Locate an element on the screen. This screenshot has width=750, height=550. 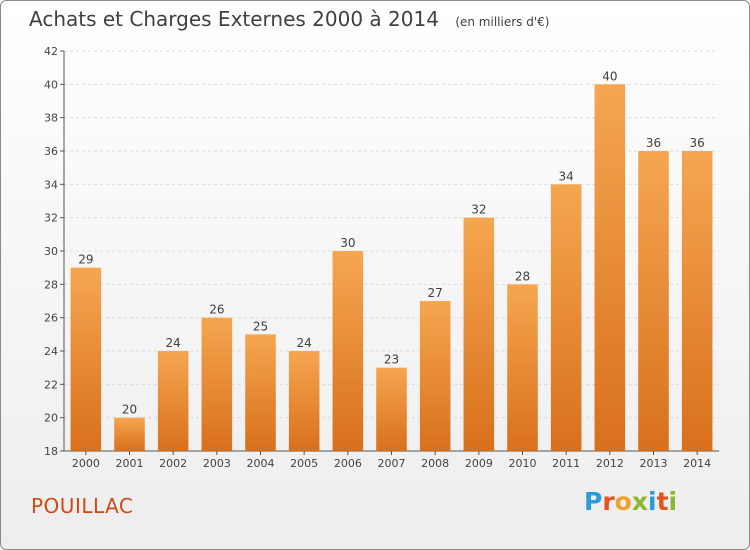
y-tick-label: 18 is located at coordinates (51, 451).